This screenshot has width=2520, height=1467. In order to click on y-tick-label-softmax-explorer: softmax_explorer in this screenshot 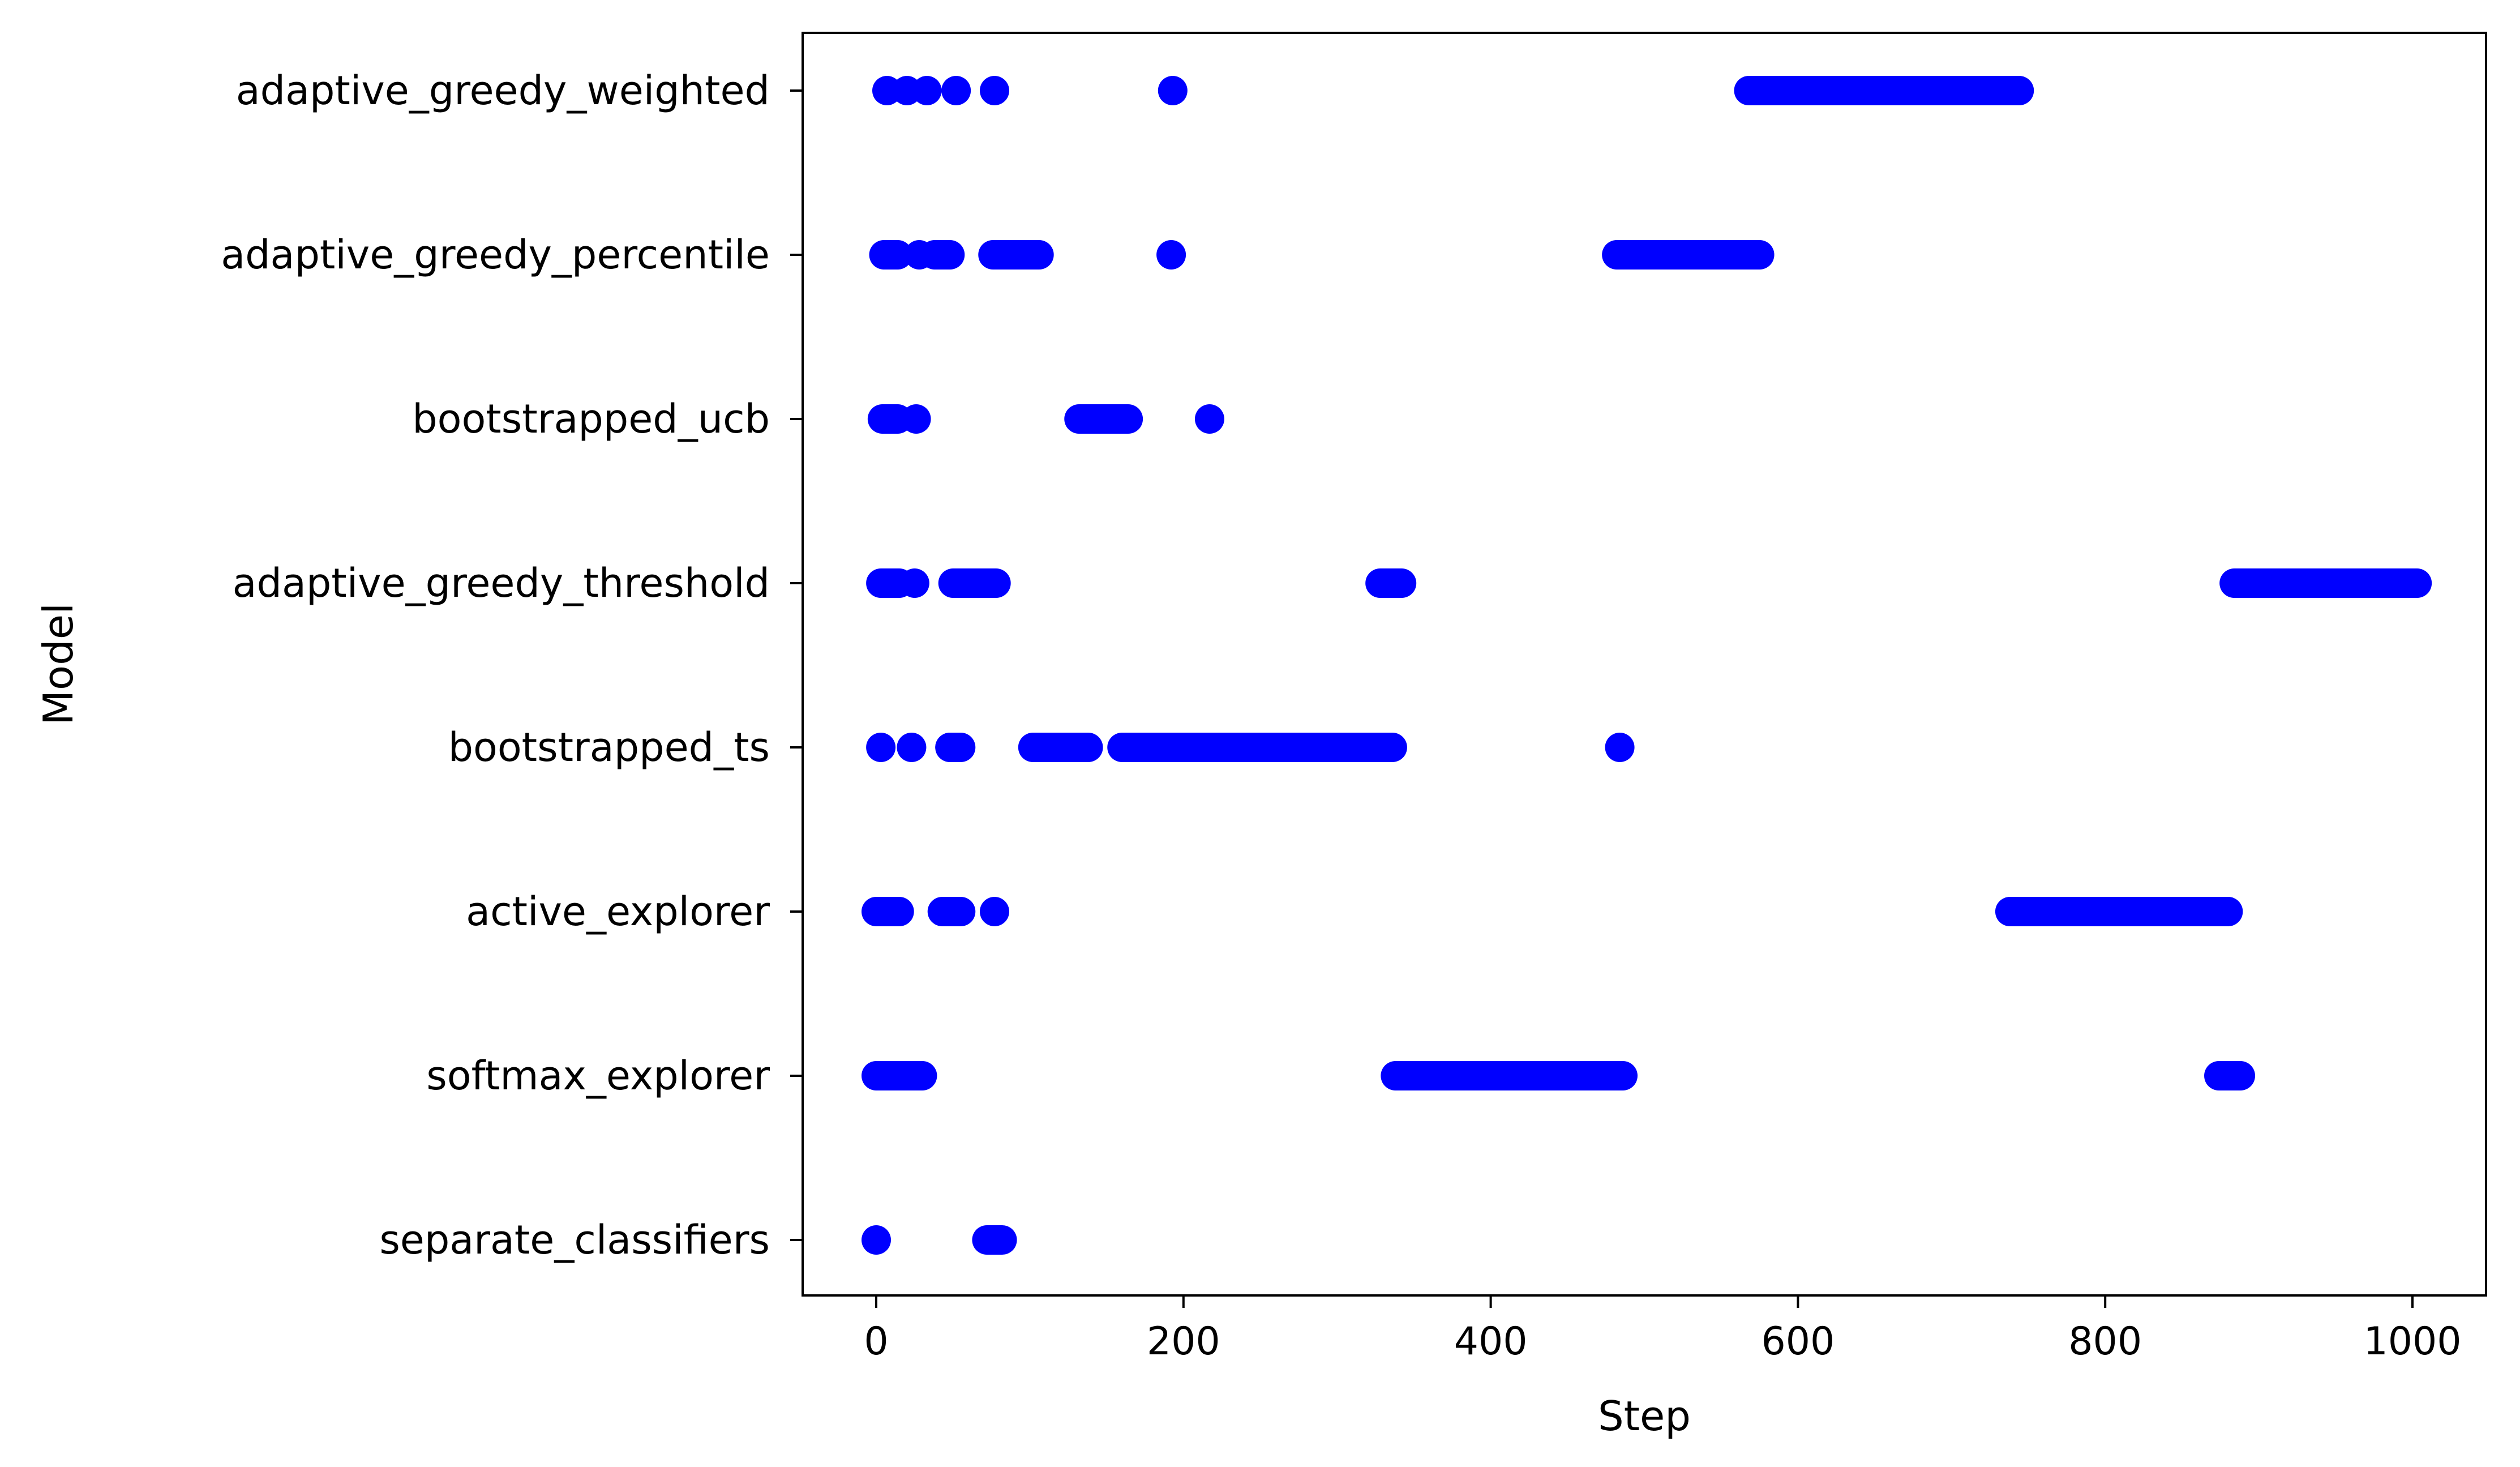, I will do `click(598, 1076)`.